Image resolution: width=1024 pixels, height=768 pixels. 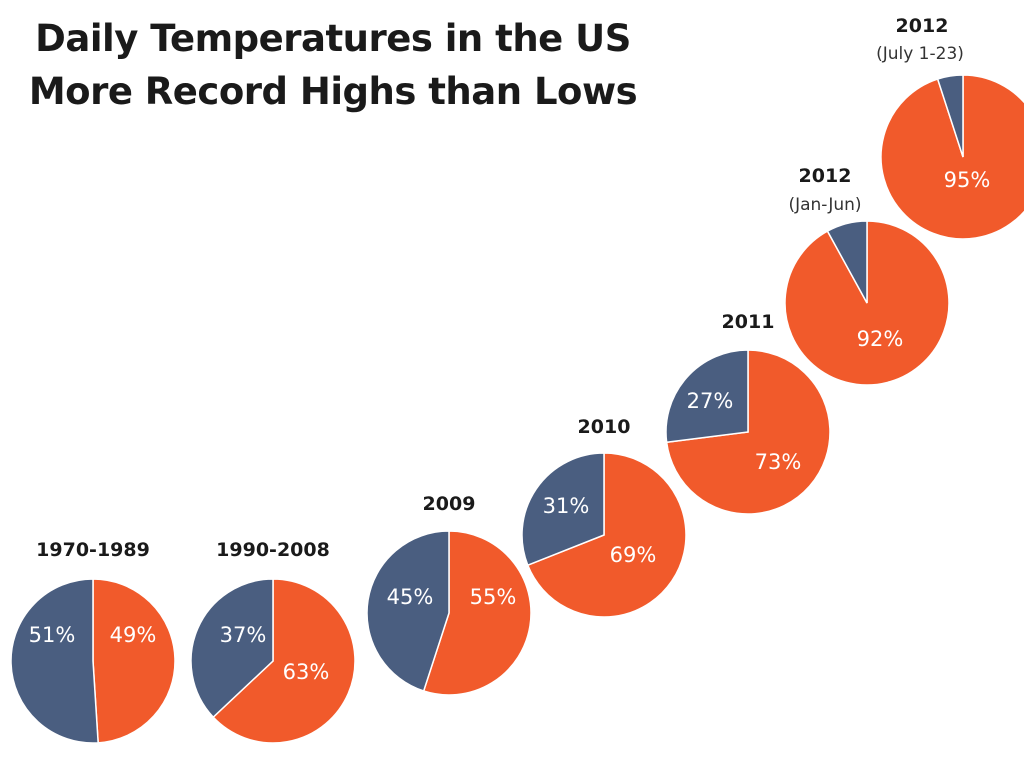 I want to click on highs-percent-label: 95%, so click(x=967, y=180).